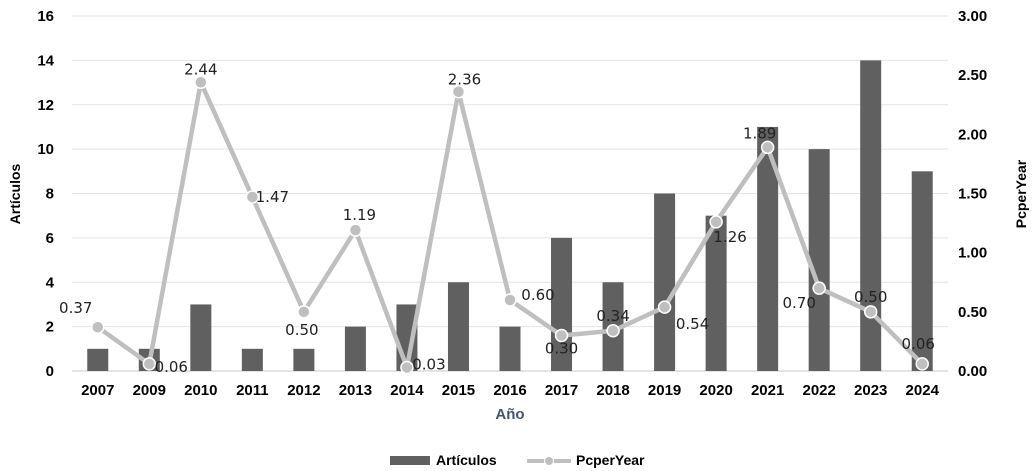 Image resolution: width=1032 pixels, height=471 pixels. What do you see at coordinates (45, 149) in the screenshot?
I see `y-tick-label: 10` at bounding box center [45, 149].